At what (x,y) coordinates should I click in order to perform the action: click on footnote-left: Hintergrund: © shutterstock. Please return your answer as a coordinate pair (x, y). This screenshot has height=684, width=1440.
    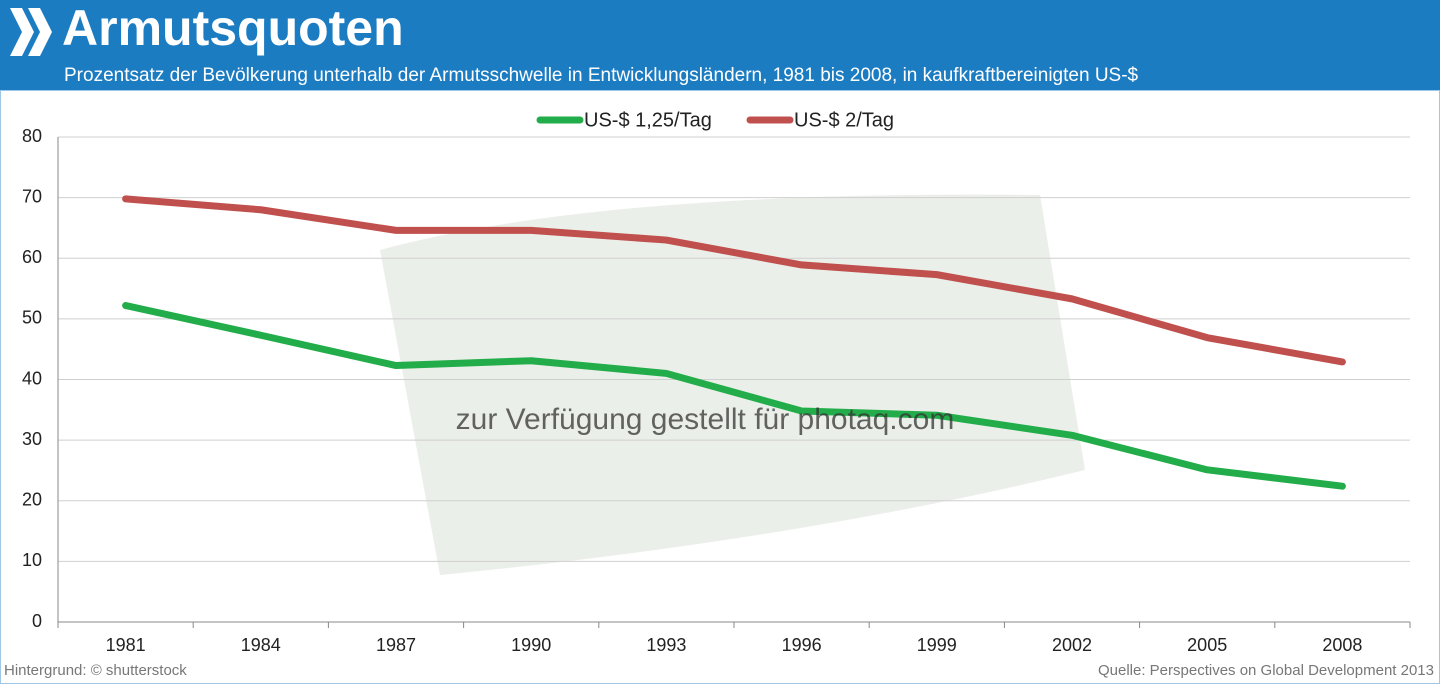
    Looking at the image, I should click on (95, 670).